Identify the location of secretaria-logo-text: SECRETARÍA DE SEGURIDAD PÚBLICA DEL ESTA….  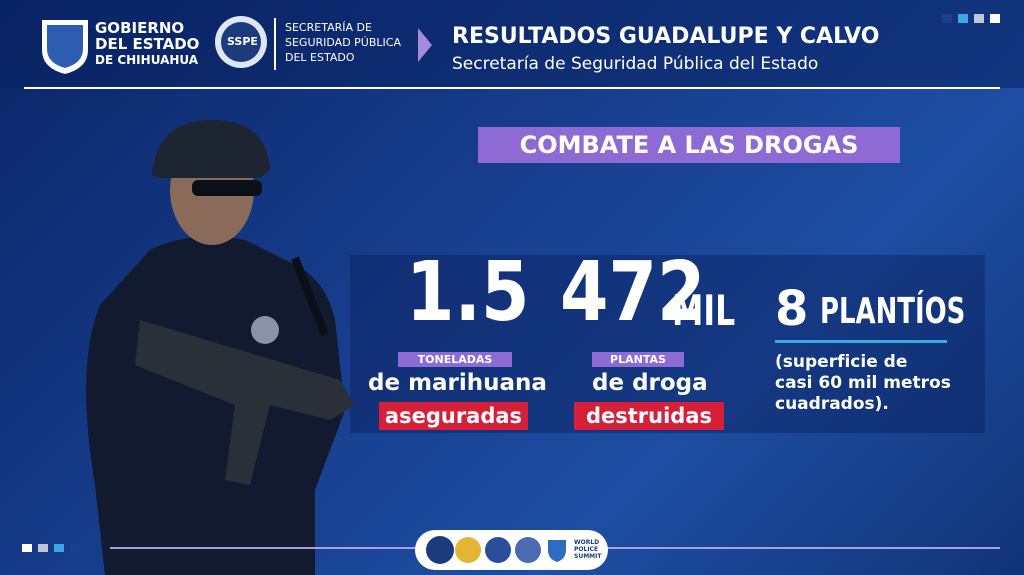
(343, 42).